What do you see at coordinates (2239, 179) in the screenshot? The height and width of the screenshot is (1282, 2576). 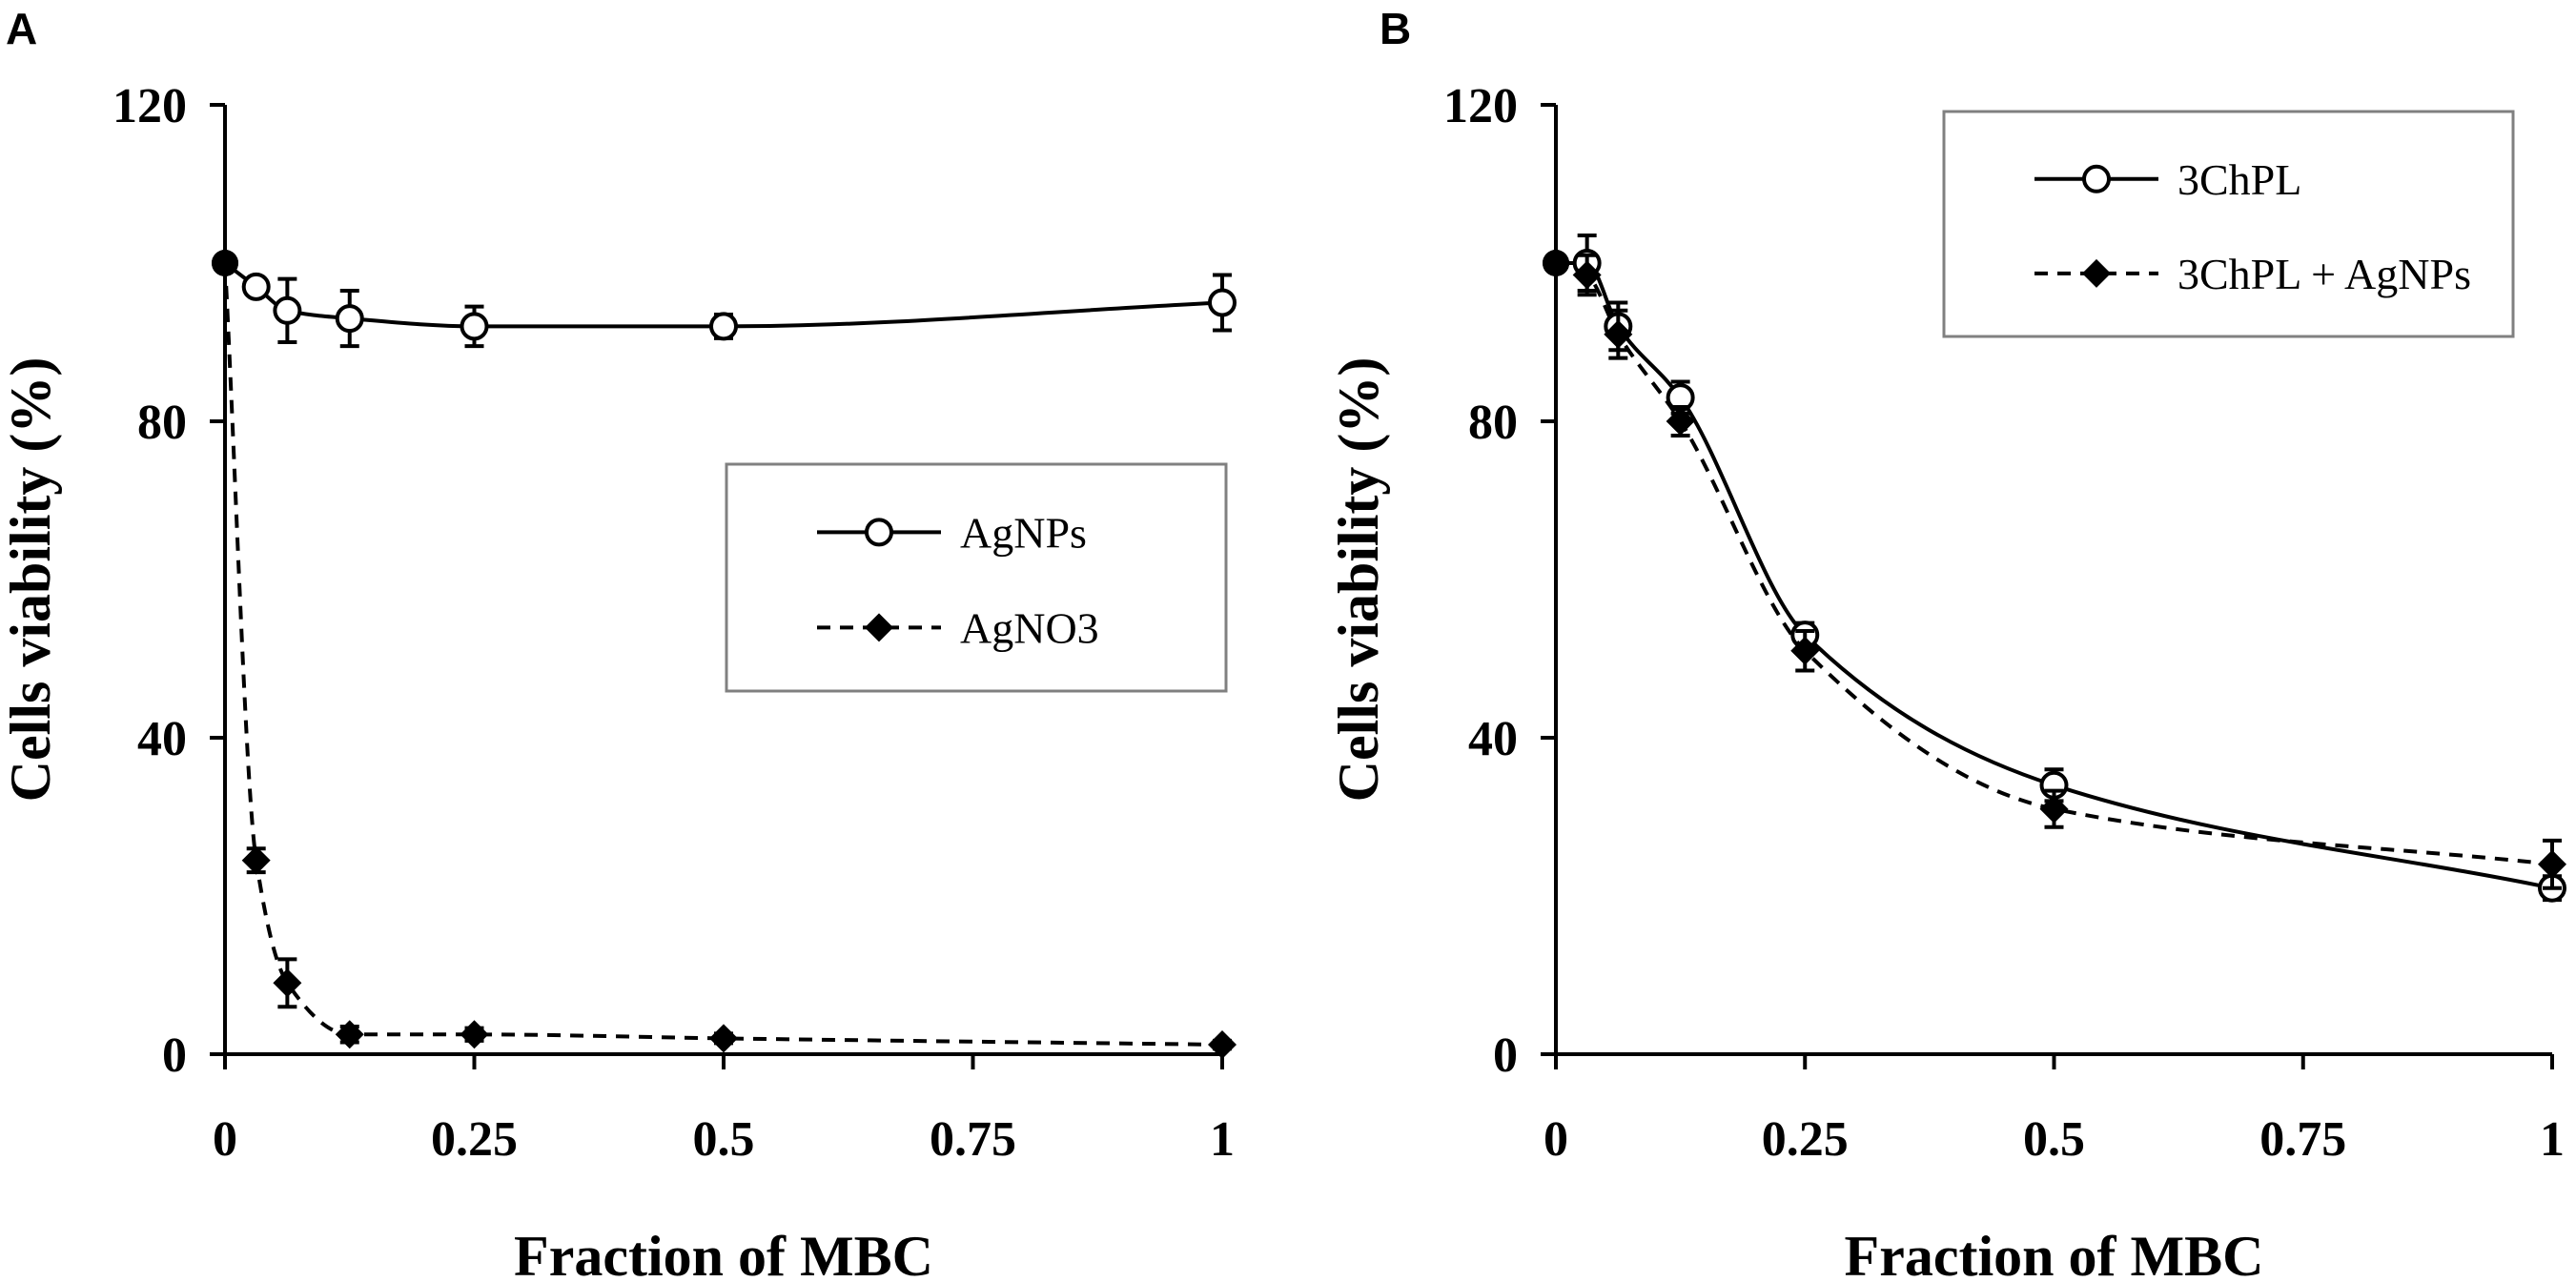 I see `legend-label: 3ChPL` at bounding box center [2239, 179].